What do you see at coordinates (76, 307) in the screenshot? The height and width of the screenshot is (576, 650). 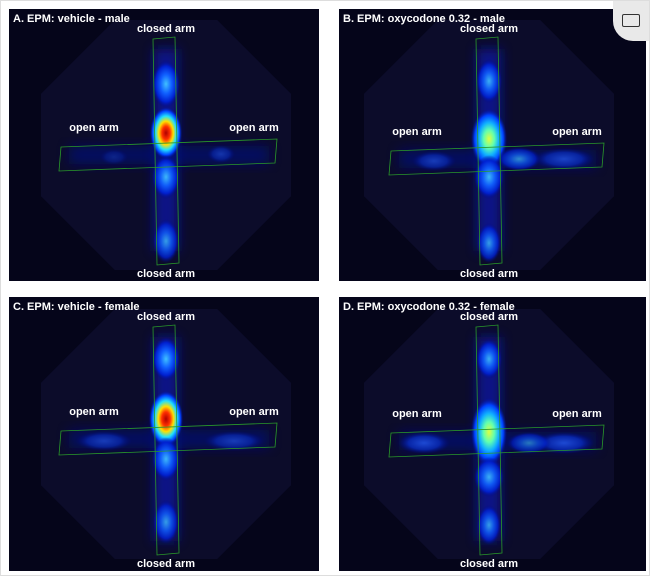 I see `panel-title: C. EPM: vehicle - female` at bounding box center [76, 307].